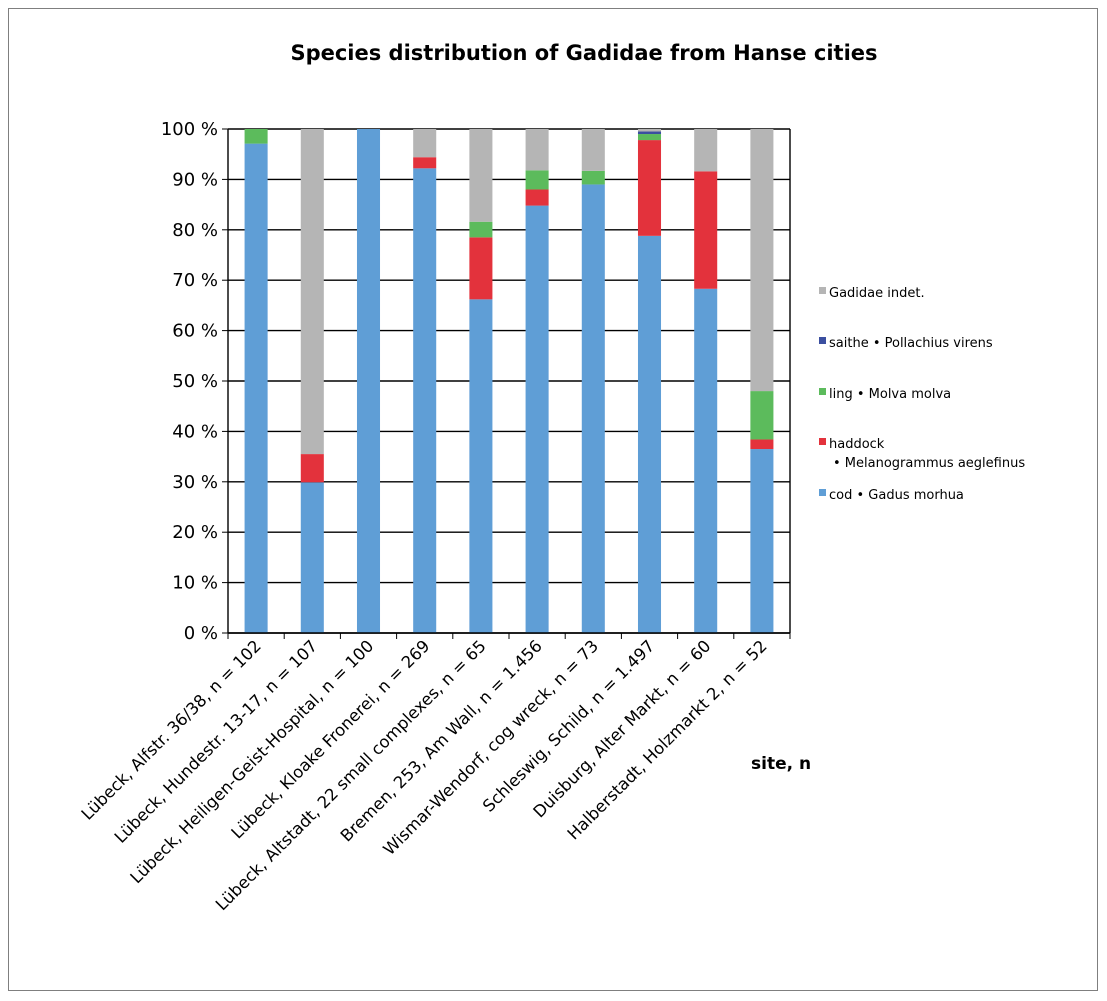  What do you see at coordinates (667, 739) in the screenshot?
I see `x-tick-label: Halberstadt, Holzmarkt 2, n = 52` at bounding box center [667, 739].